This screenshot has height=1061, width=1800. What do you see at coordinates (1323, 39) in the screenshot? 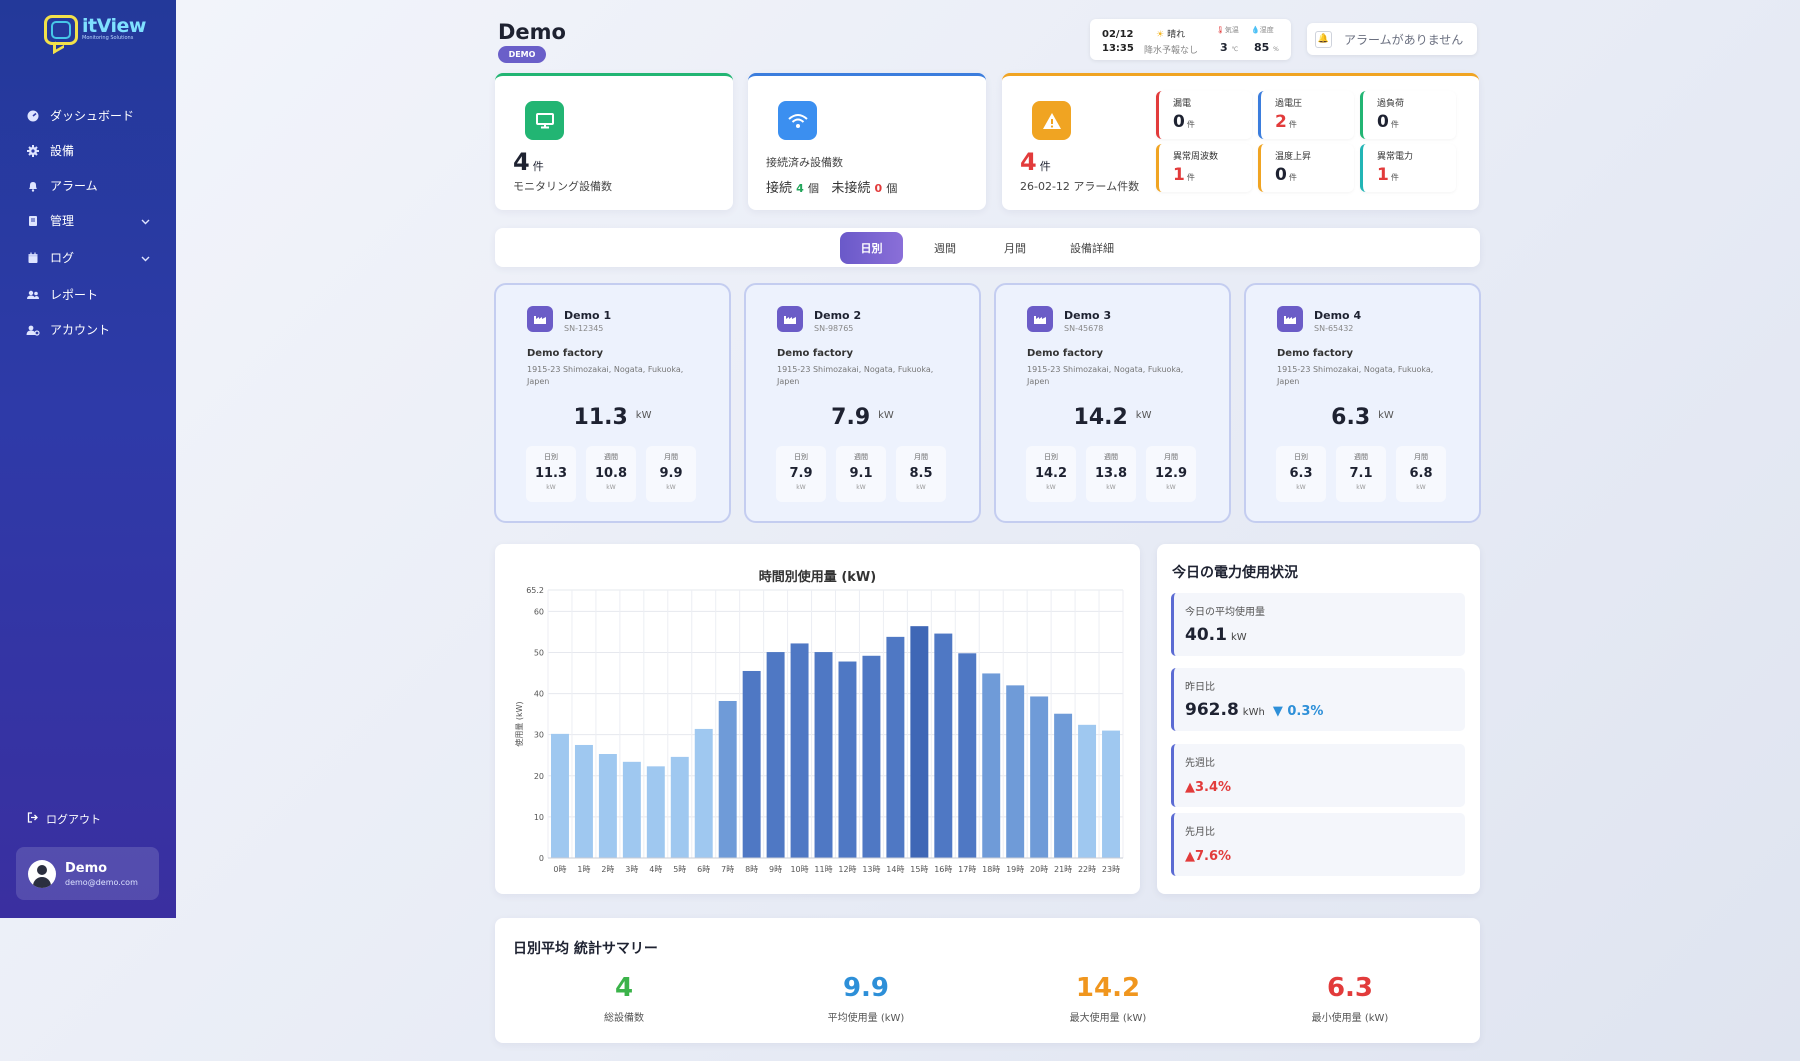
I see `bell-off-icon: 🔔` at bounding box center [1323, 39].